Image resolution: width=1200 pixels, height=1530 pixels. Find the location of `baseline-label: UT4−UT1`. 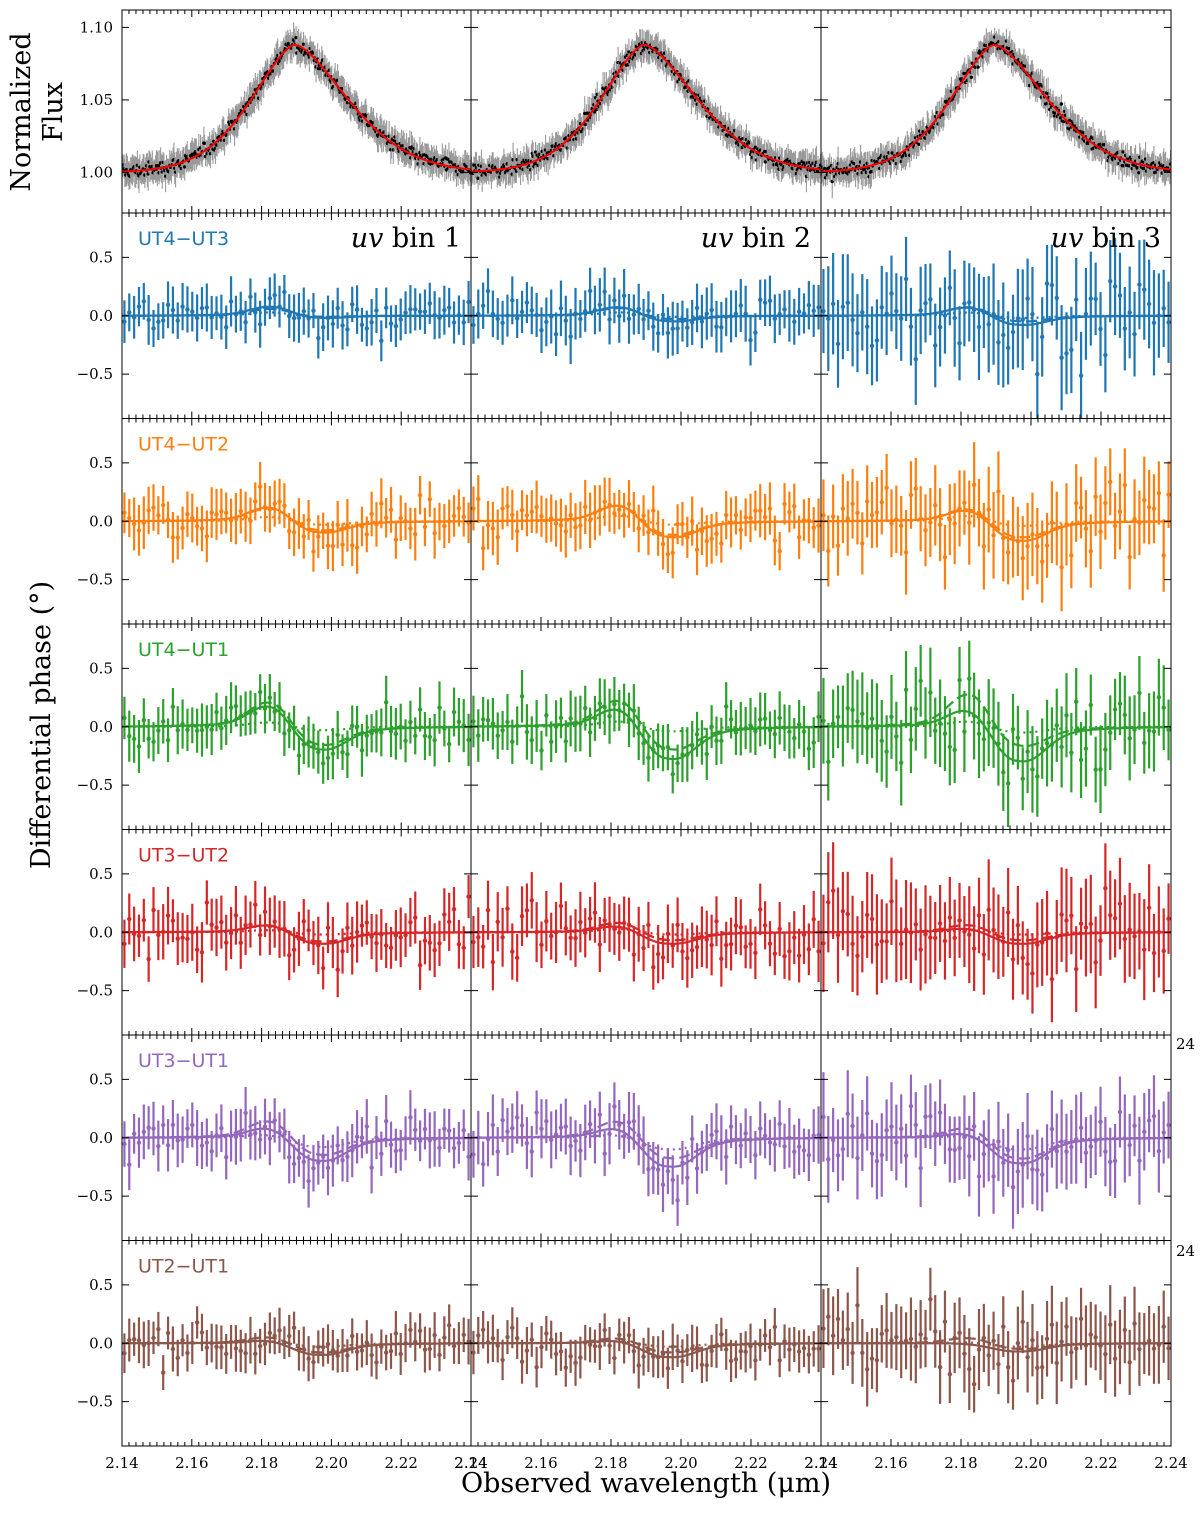

baseline-label: UT4−UT1 is located at coordinates (183, 650).